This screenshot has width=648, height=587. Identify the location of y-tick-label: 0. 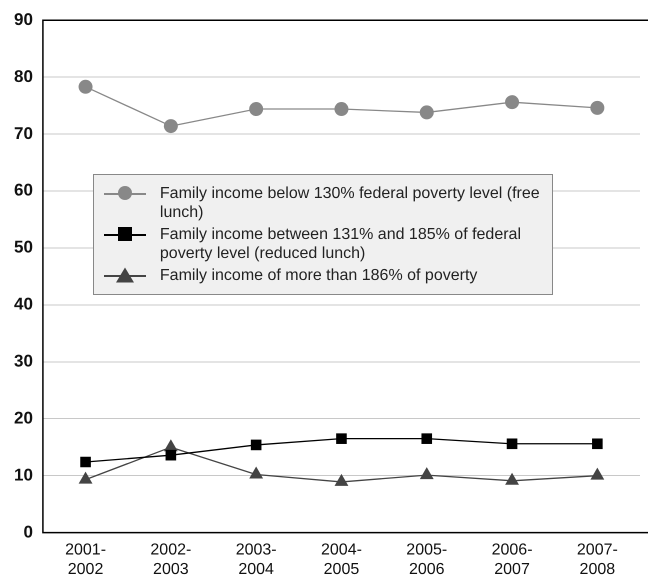
(28, 532).